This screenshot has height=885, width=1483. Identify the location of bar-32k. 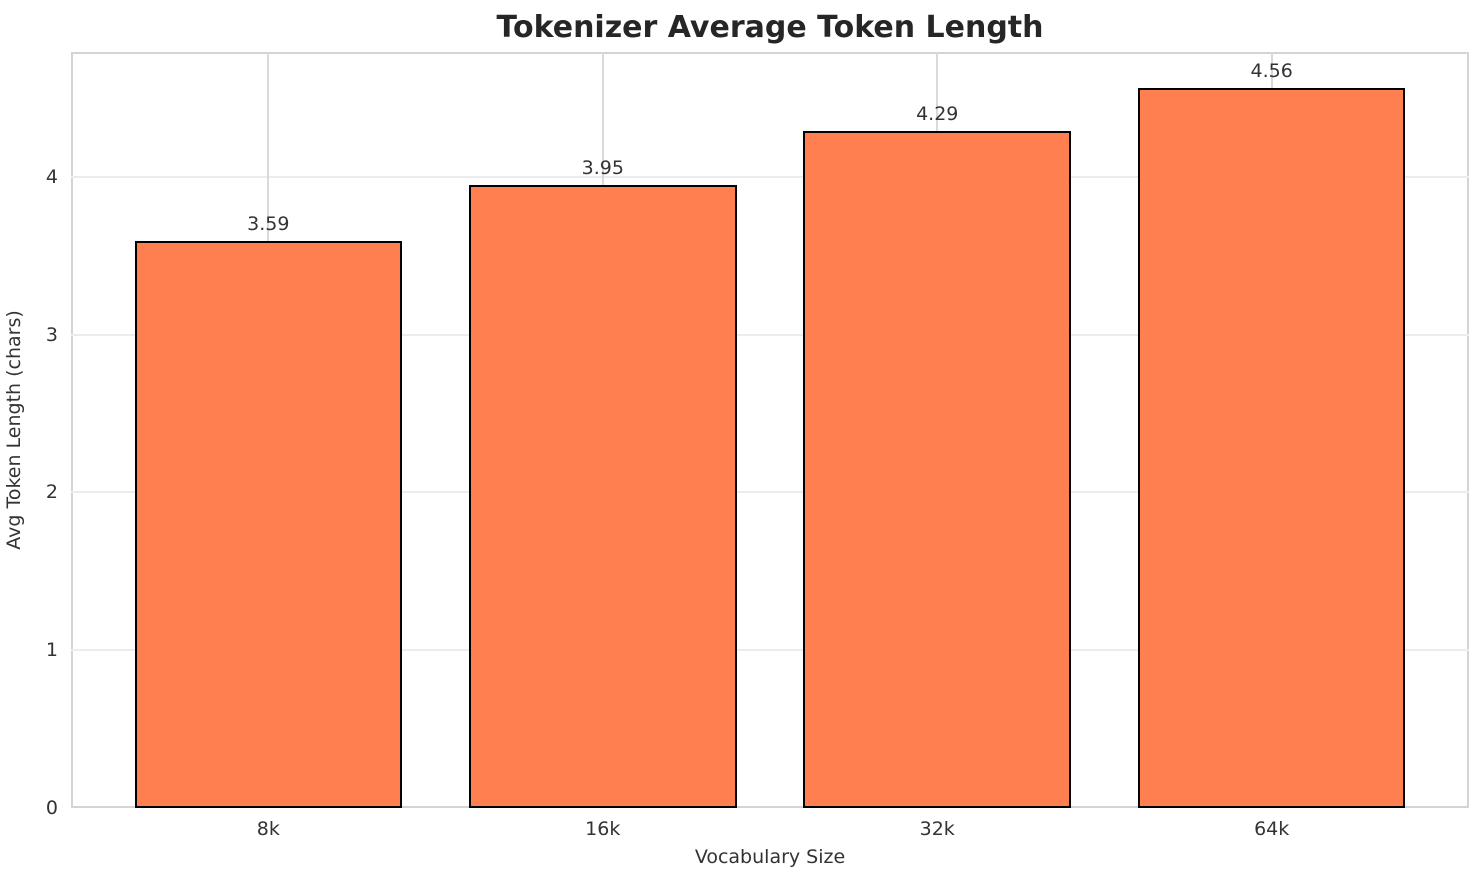
(937, 469).